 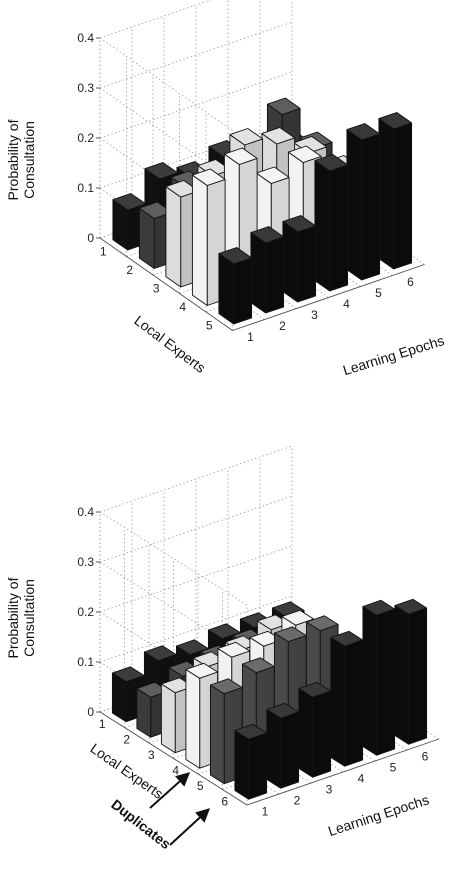 What do you see at coordinates (141, 824) in the screenshot?
I see `duplicates-label: Duplicates` at bounding box center [141, 824].